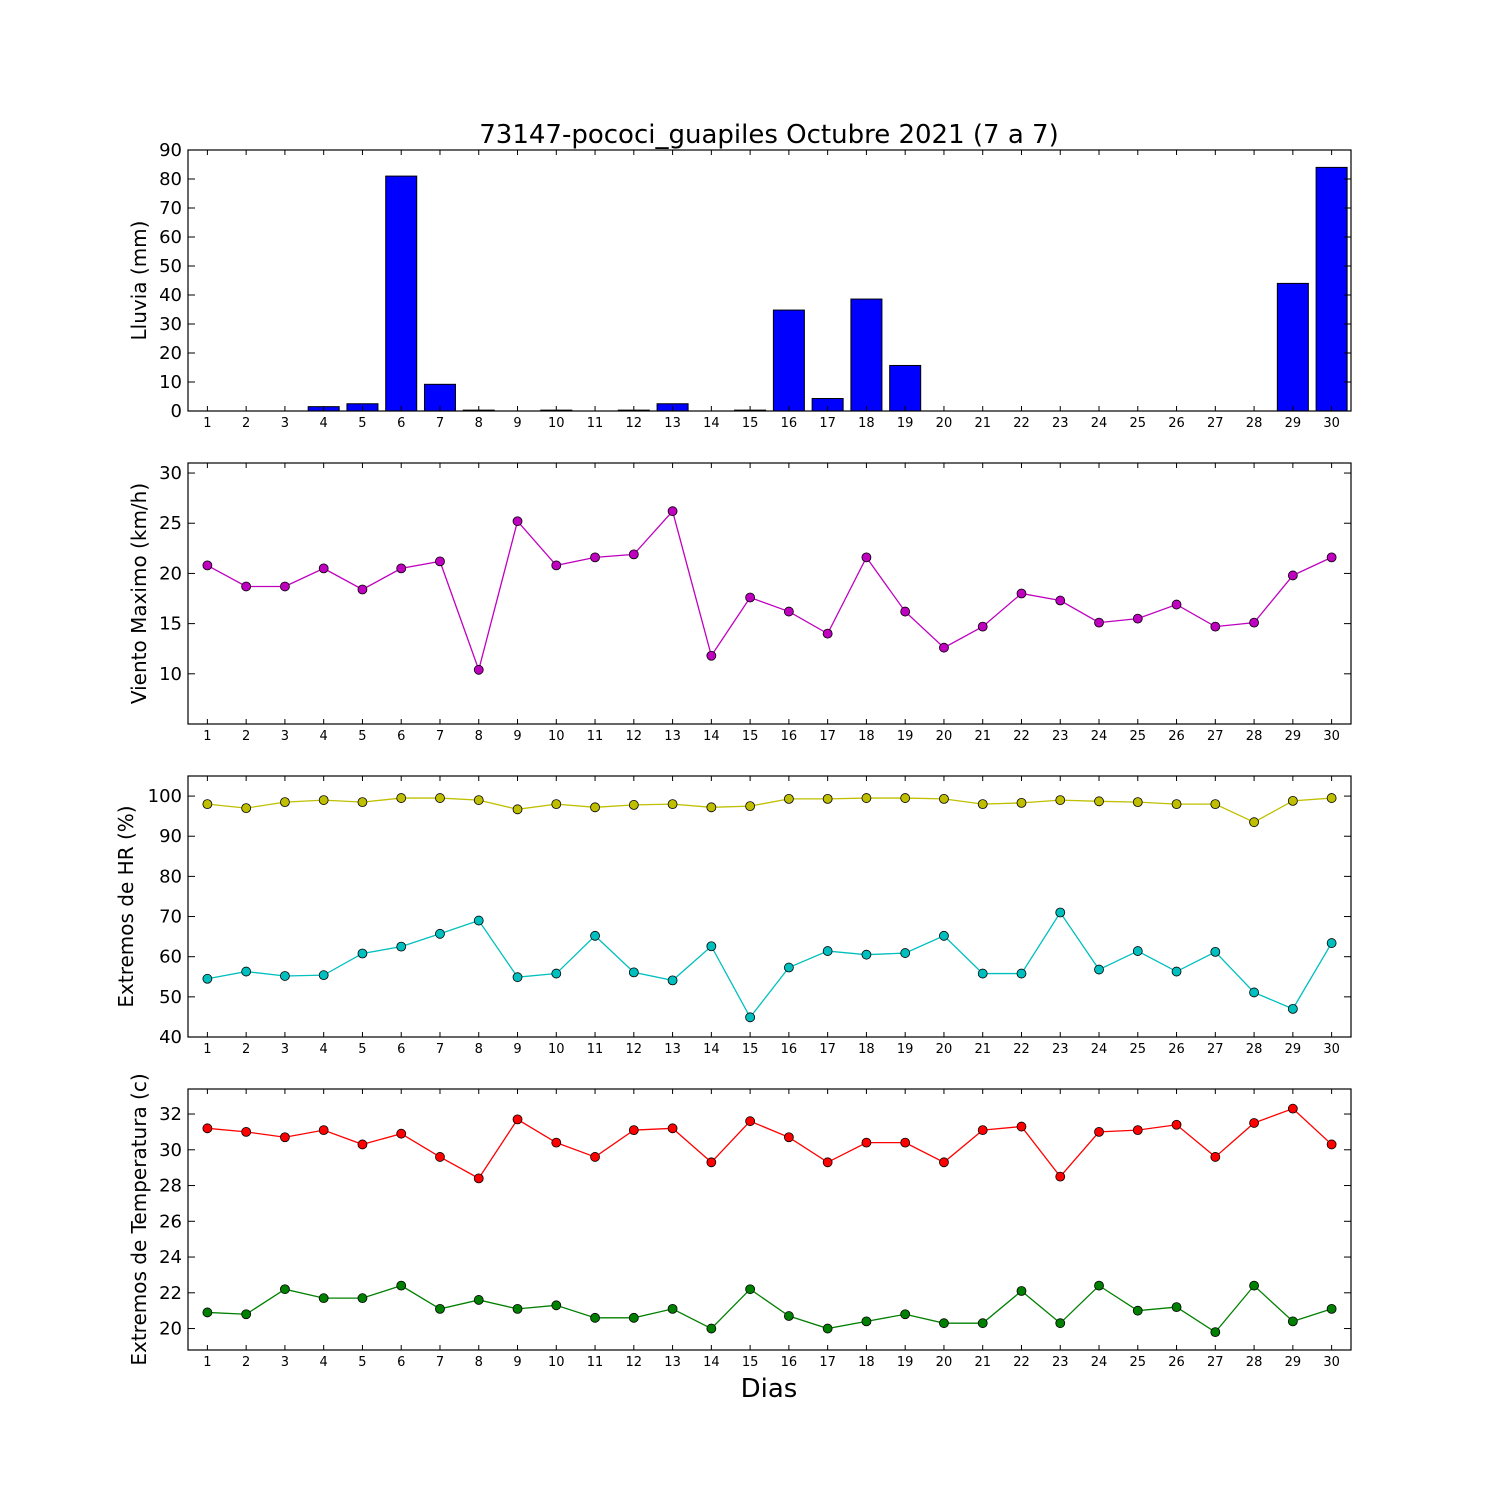  What do you see at coordinates (595, 1362) in the screenshot?
I see `x-tick-label: 11` at bounding box center [595, 1362].